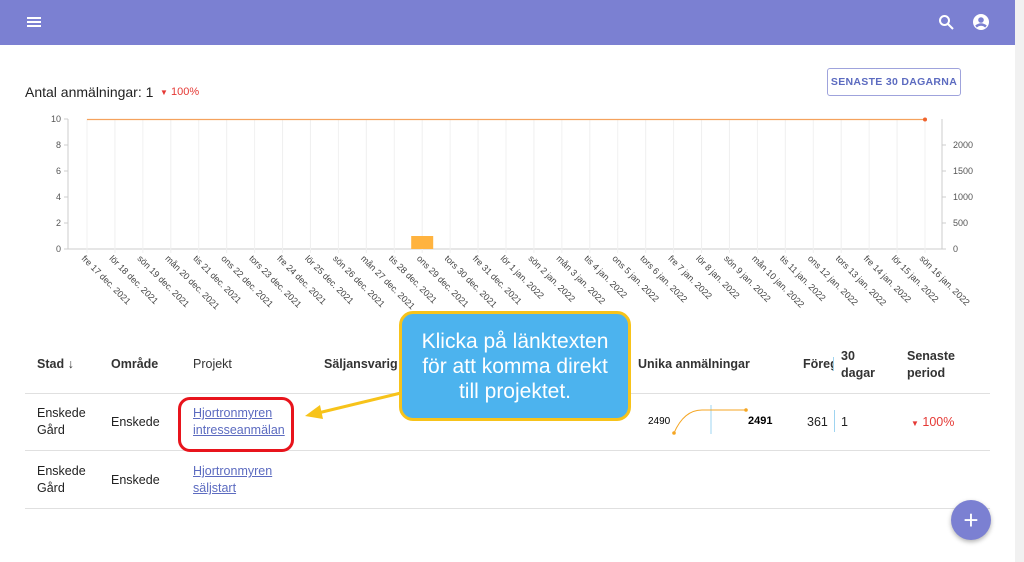 The width and height of the screenshot is (1024, 562). What do you see at coordinates (834, 421) in the screenshot?
I see `cell-divider` at bounding box center [834, 421].